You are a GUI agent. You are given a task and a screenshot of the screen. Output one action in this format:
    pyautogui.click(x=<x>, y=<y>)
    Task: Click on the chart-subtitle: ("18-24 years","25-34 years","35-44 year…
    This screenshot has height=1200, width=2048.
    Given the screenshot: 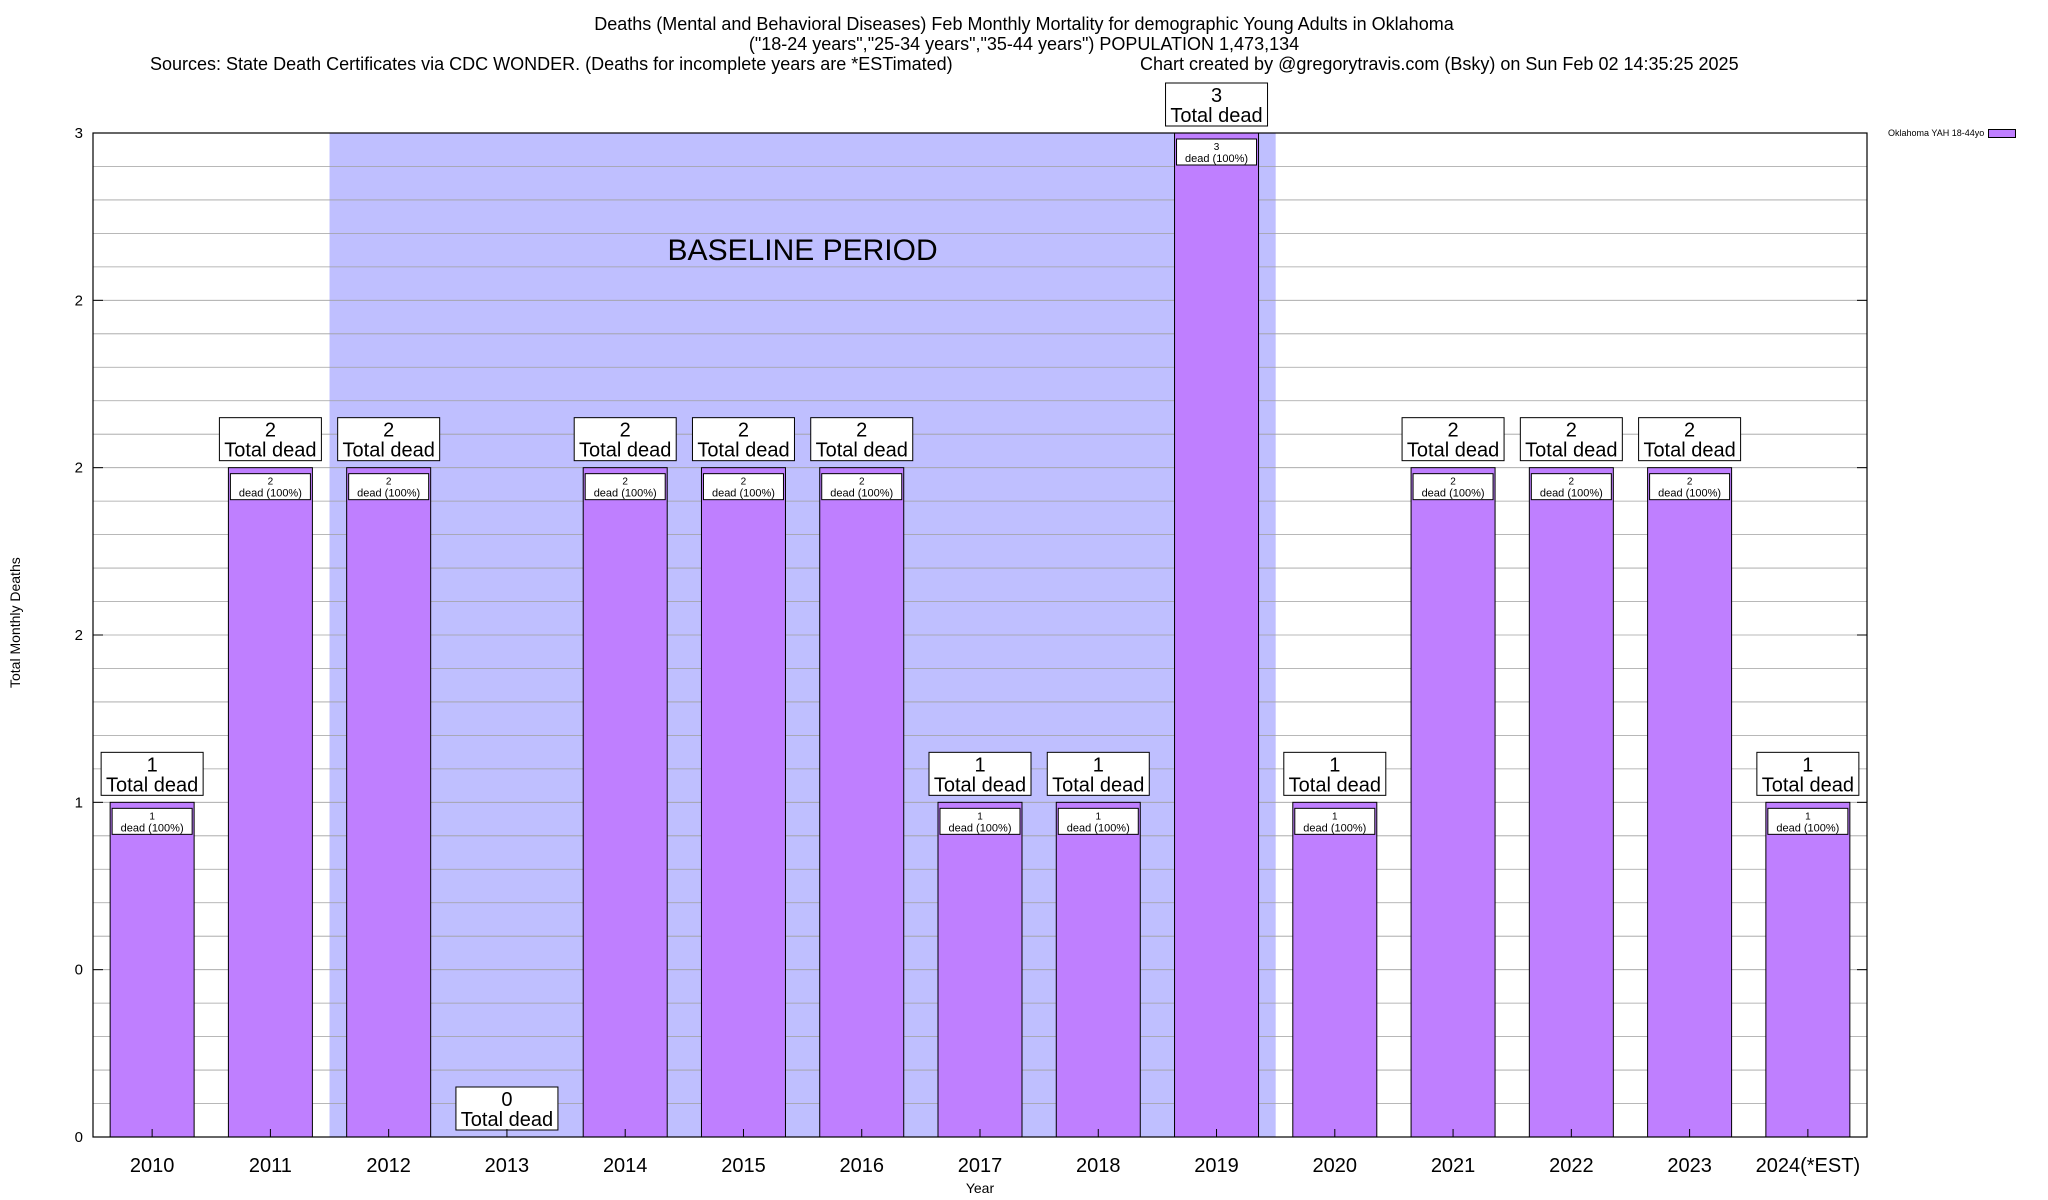 What is the action you would take?
    pyautogui.click(x=1024, y=44)
    